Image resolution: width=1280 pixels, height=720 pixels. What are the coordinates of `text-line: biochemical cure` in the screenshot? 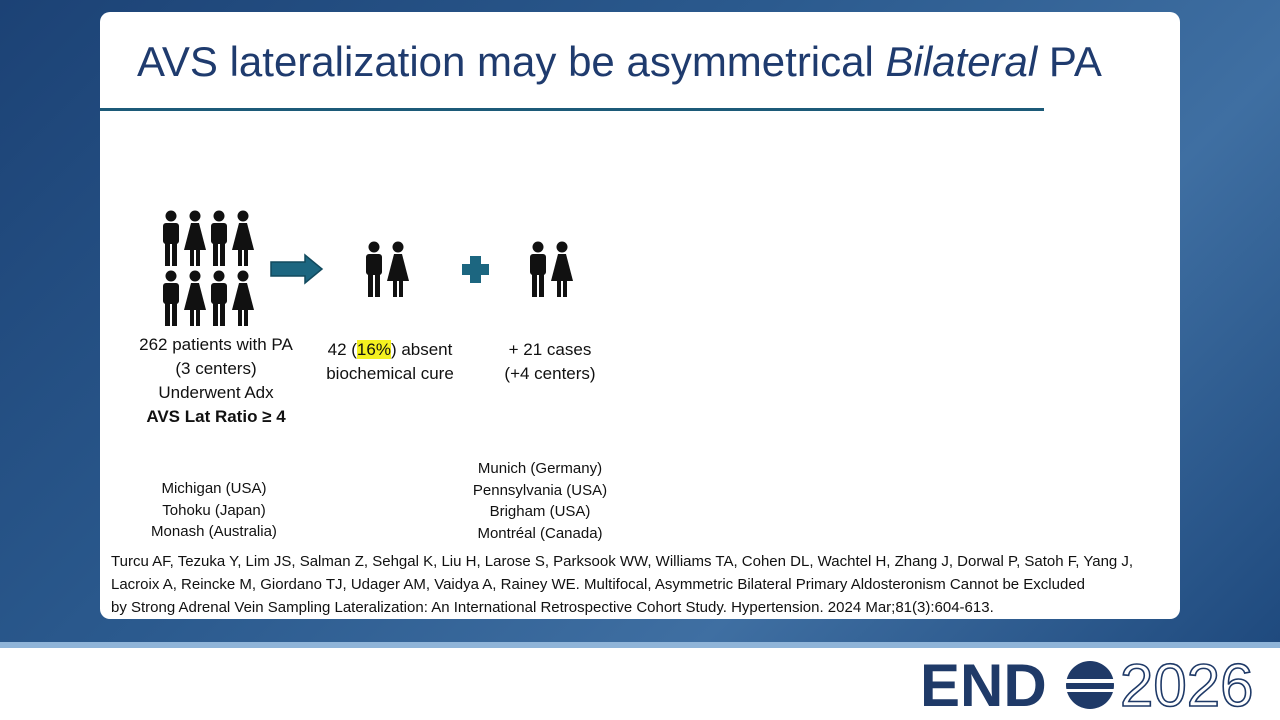 It's located at (390, 373).